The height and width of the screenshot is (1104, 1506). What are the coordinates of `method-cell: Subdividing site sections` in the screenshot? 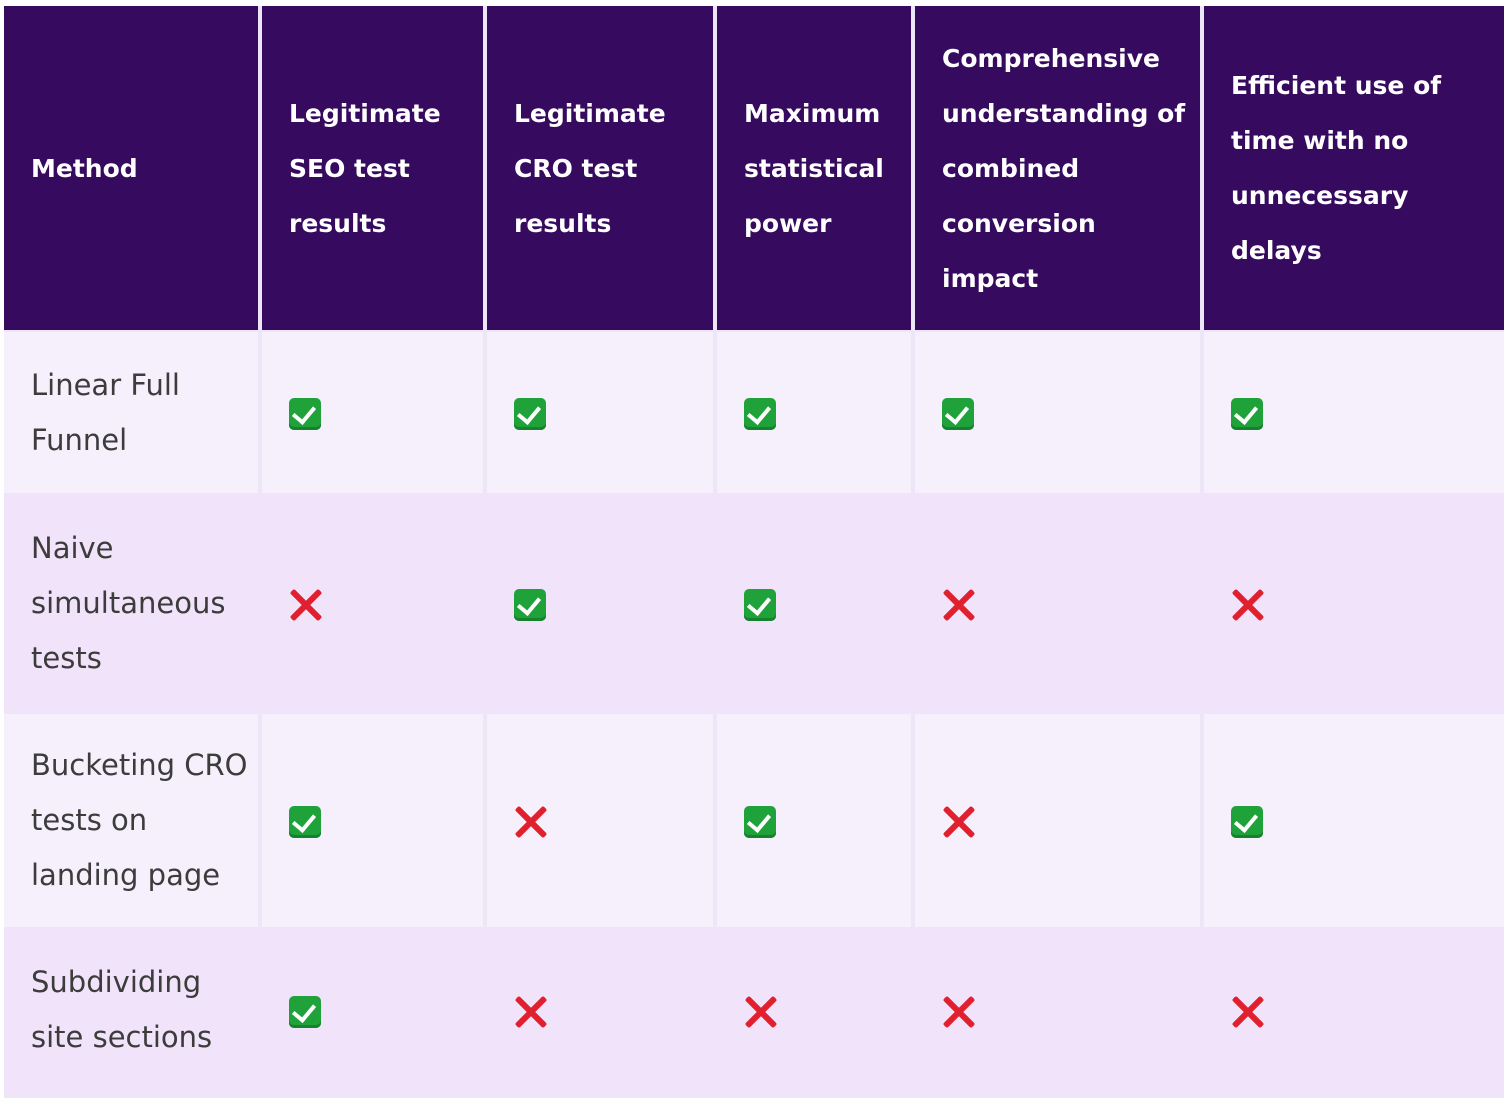 It's located at (133, 1010).